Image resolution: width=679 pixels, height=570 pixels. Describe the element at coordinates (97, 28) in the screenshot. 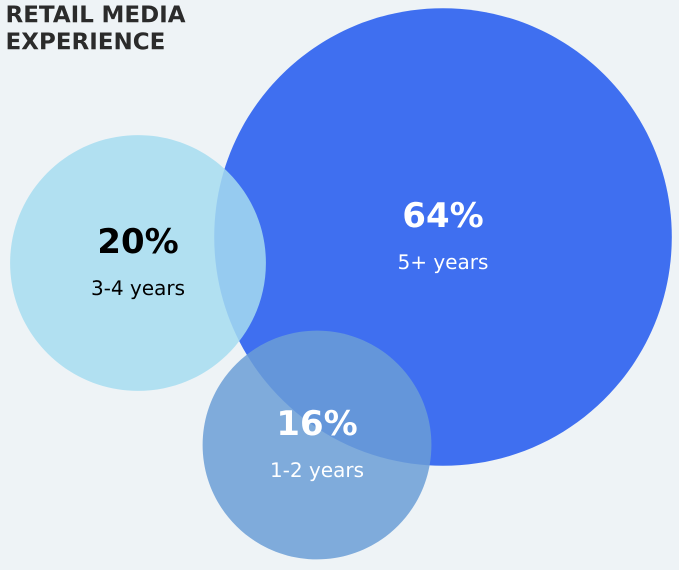

I see `text: RETAIL MEDIA EXPERIENCE` at that location.